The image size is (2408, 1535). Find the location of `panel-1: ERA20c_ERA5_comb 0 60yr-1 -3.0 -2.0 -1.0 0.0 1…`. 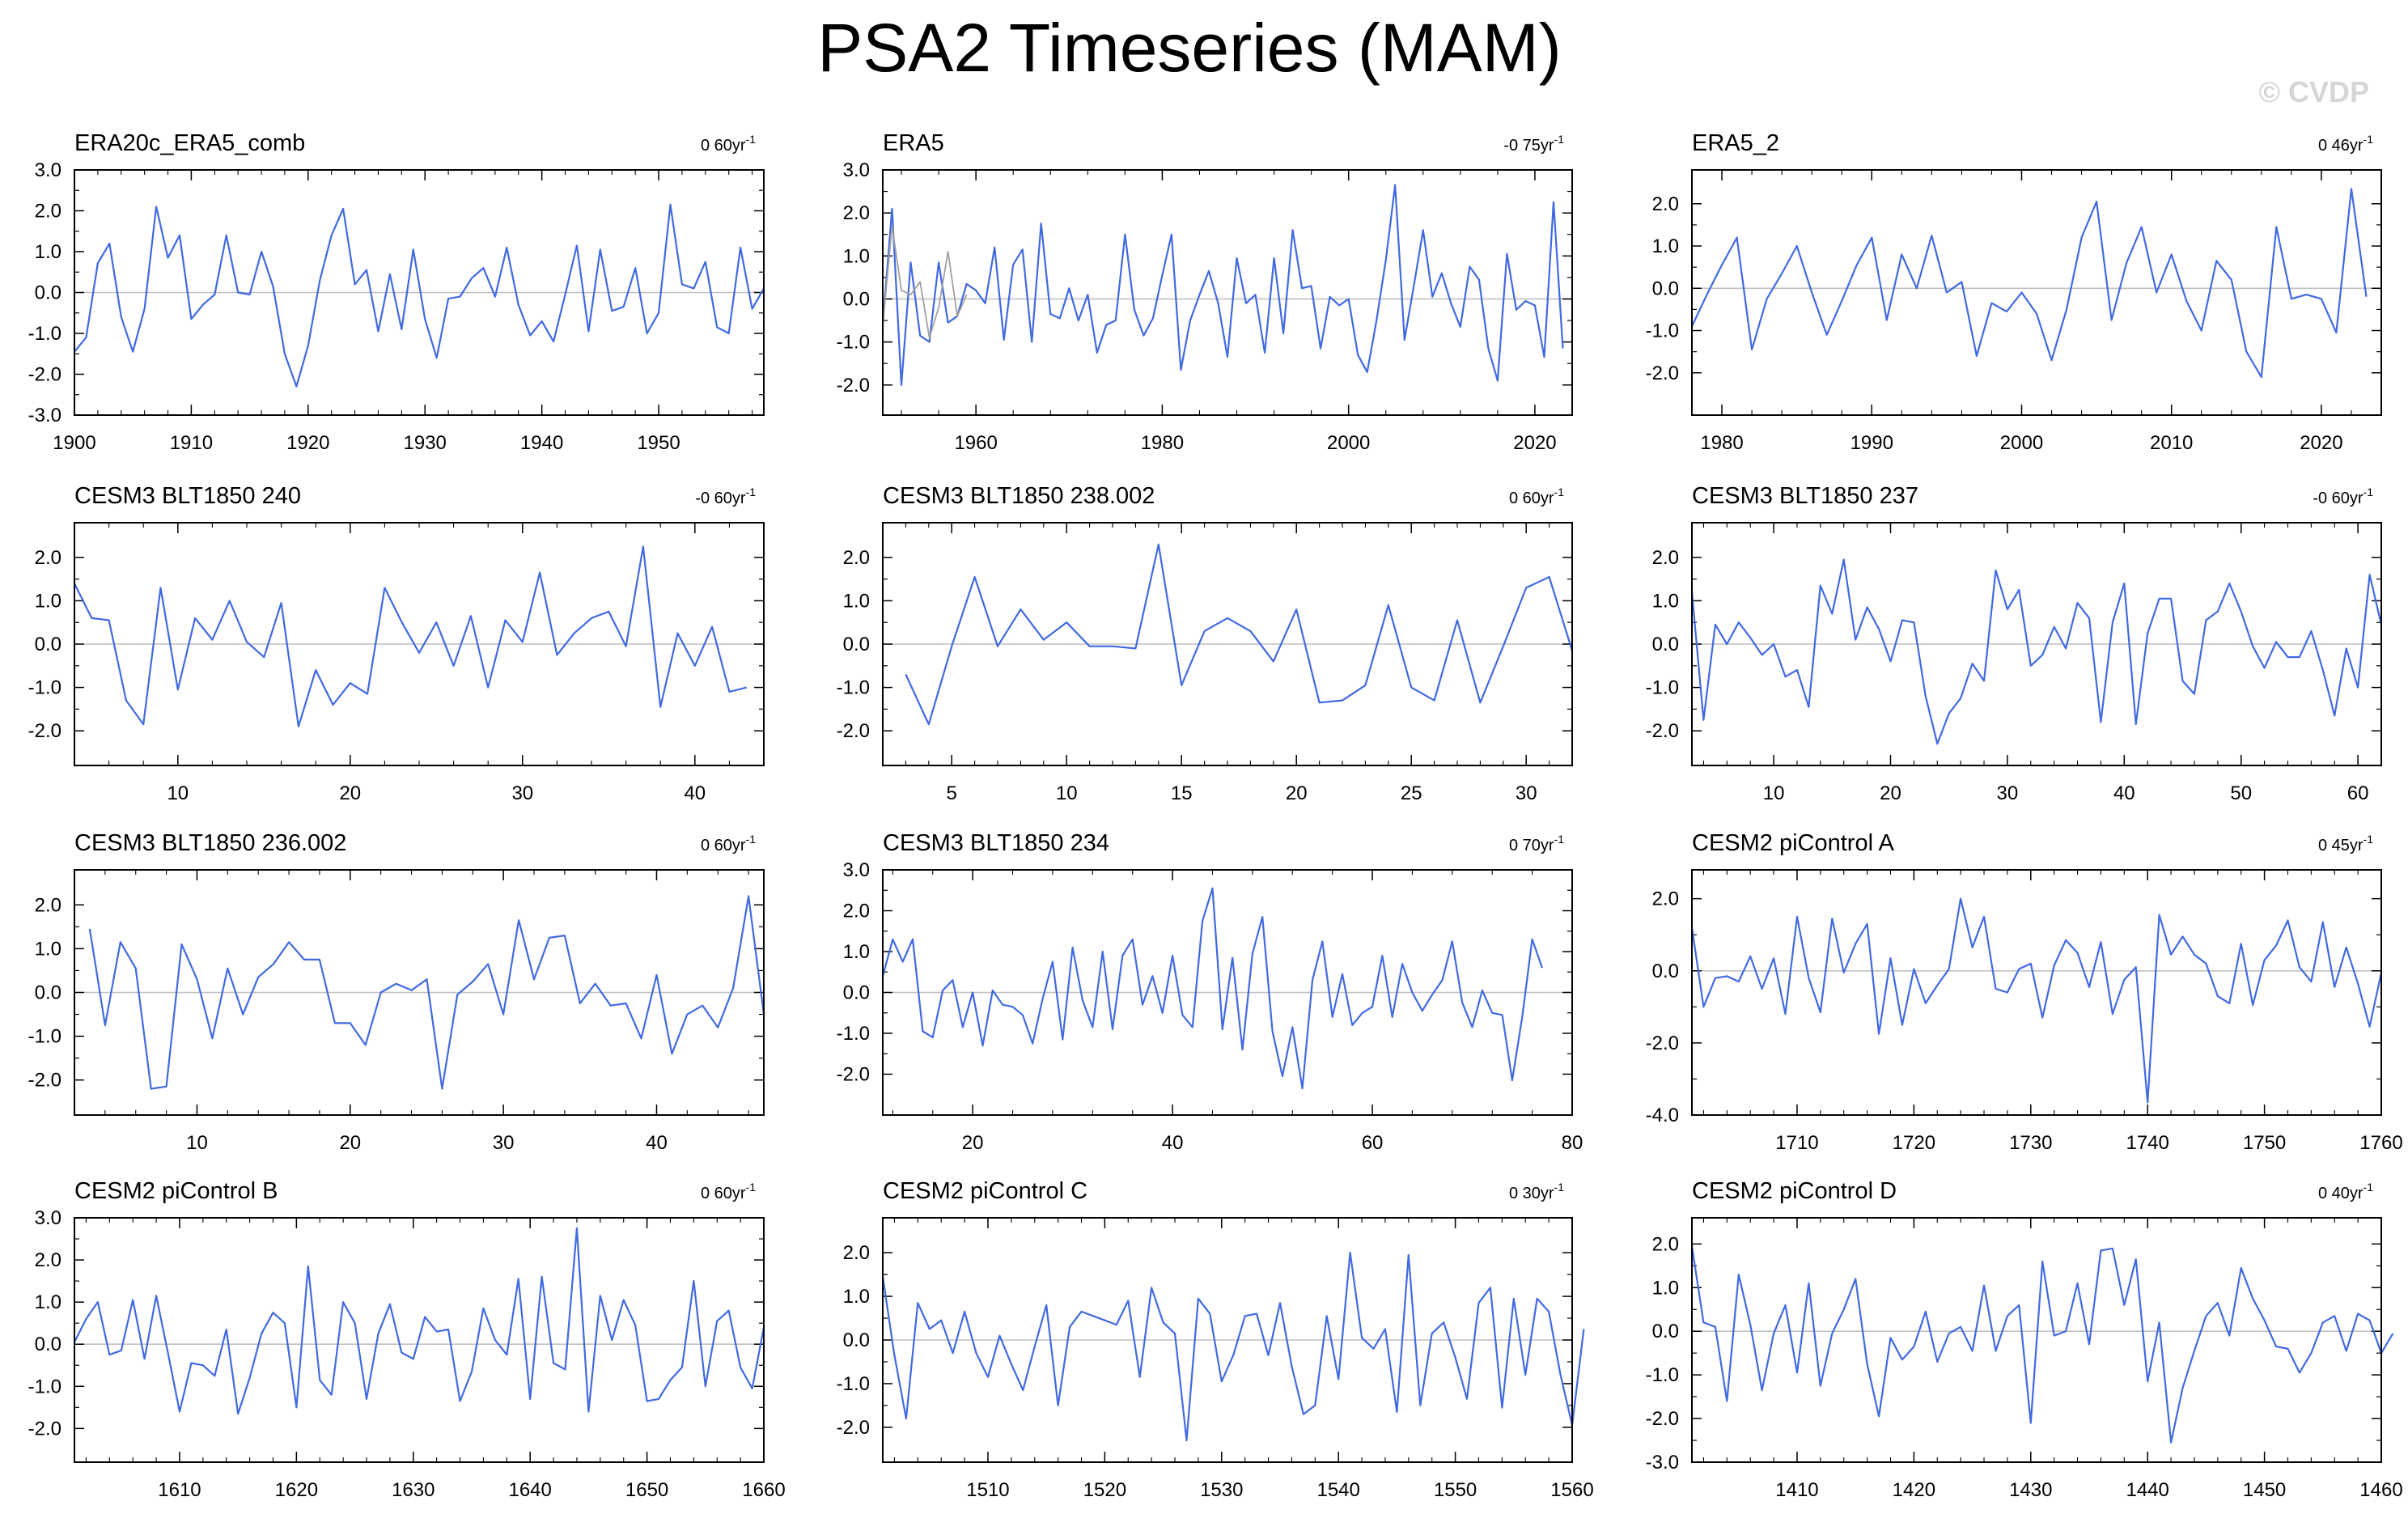

panel-1: ERA20c_ERA5_comb 0 60yr-1 -3.0 -2.0 -1.0 0.0 1… is located at coordinates (396, 292).